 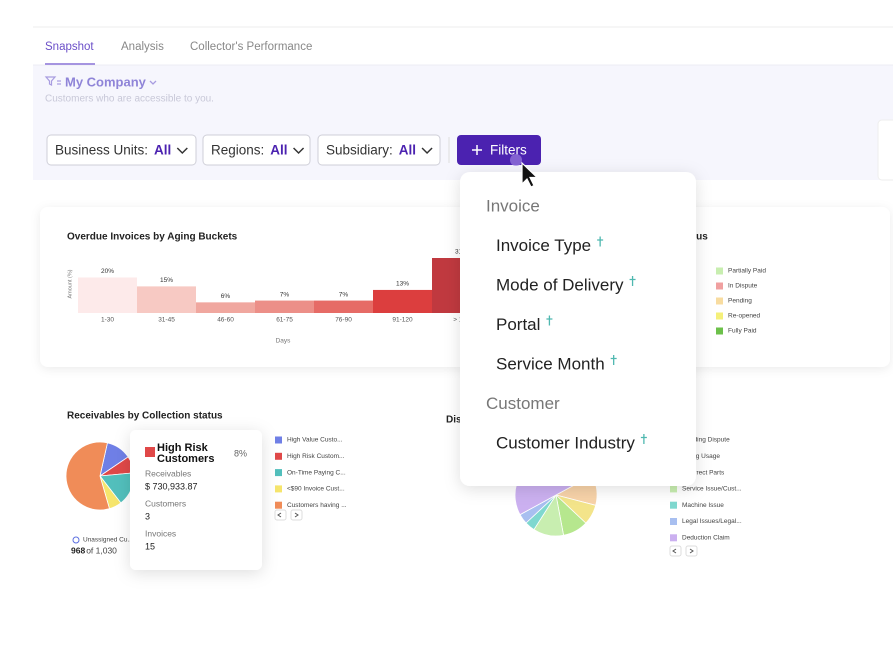 I want to click on filter-icon, so click(x=52, y=81).